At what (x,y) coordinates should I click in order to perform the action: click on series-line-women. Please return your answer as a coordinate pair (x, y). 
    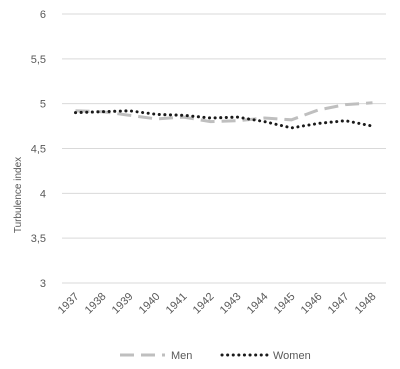
    Looking at the image, I should click on (224, 119).